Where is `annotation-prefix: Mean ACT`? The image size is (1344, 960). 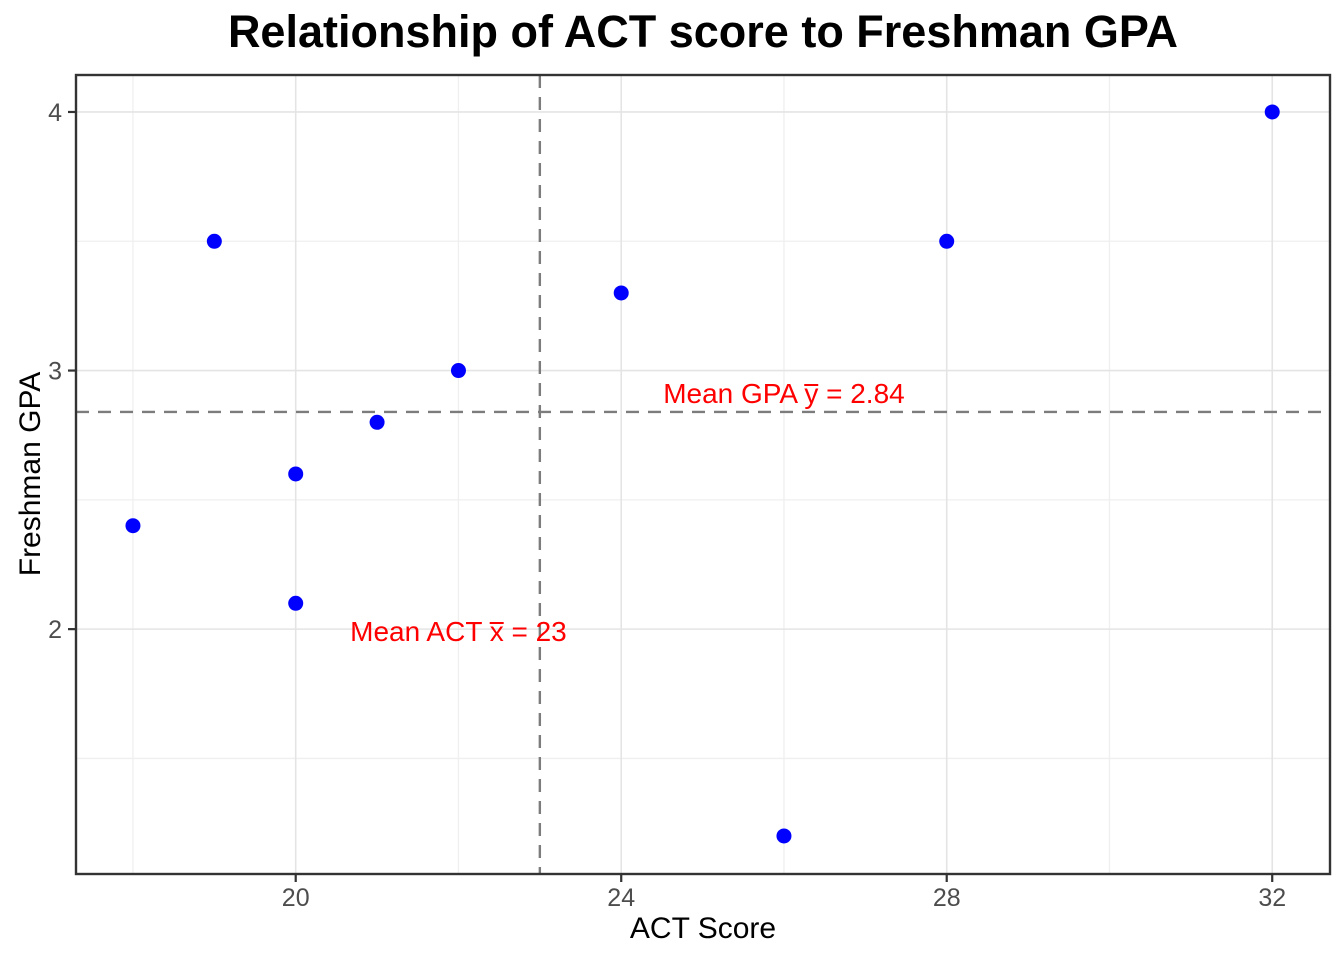
annotation-prefix: Mean ACT is located at coordinates (420, 631).